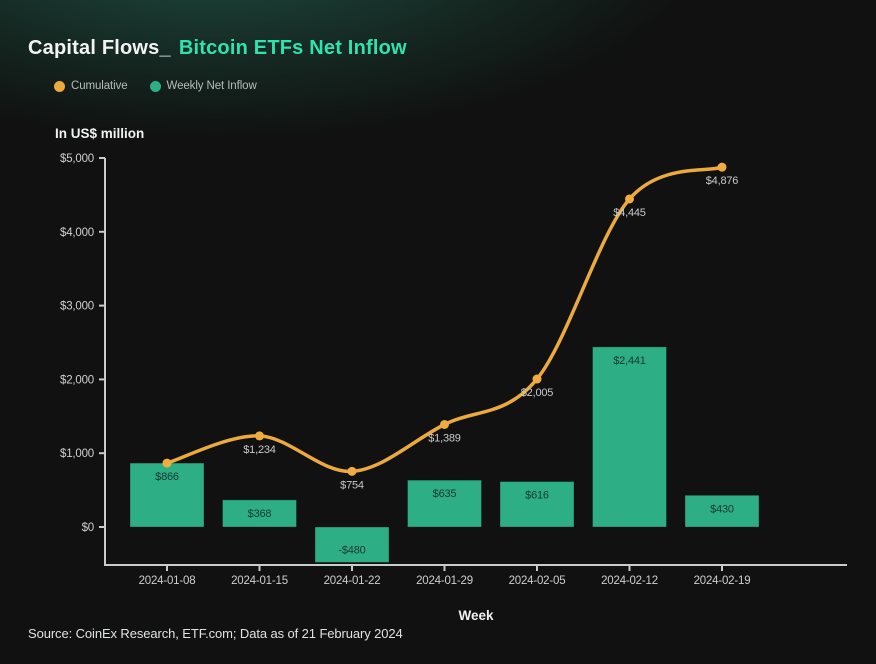  Describe the element at coordinates (167, 581) in the screenshot. I see `x-axis-tick-label: 2024-01-08` at that location.